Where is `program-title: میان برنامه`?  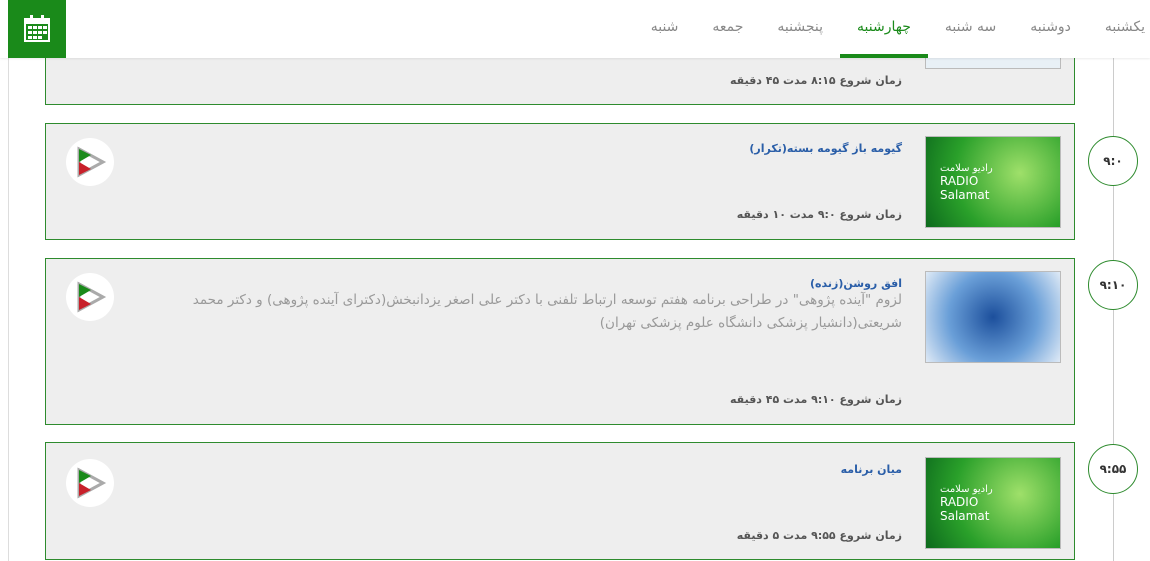
program-title: میان برنامه is located at coordinates (871, 469).